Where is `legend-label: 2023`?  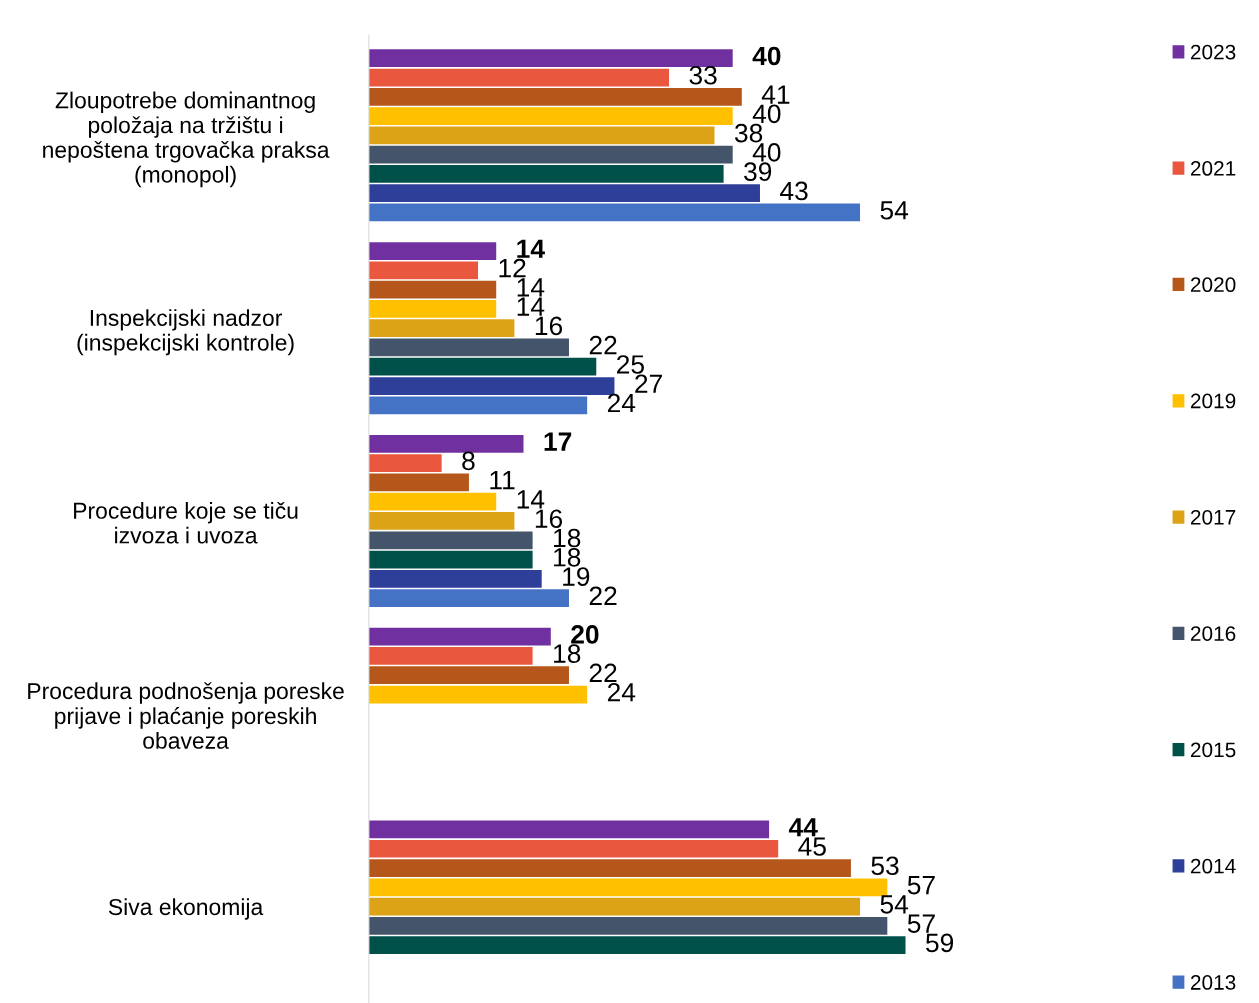
legend-label: 2023 is located at coordinates (1213, 52).